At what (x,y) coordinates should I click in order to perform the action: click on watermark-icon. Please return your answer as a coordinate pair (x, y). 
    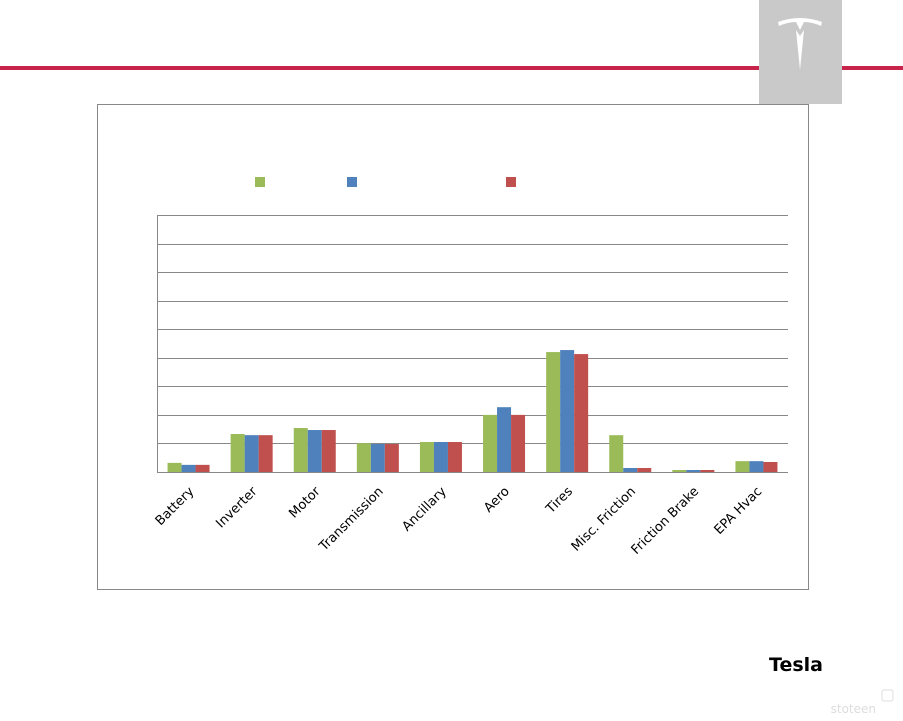
    Looking at the image, I should click on (887, 695).